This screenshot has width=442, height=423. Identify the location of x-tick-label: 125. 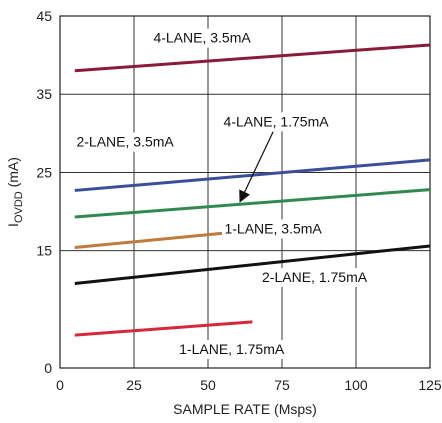
(430, 385).